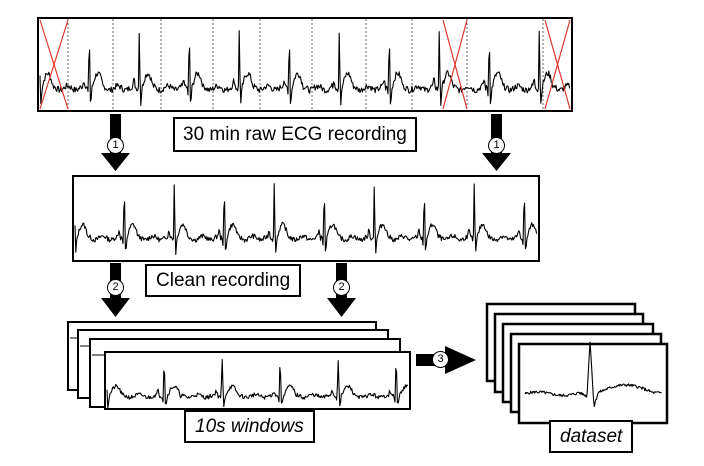  I want to click on clean-recording-label: Clean recording, so click(223, 280).